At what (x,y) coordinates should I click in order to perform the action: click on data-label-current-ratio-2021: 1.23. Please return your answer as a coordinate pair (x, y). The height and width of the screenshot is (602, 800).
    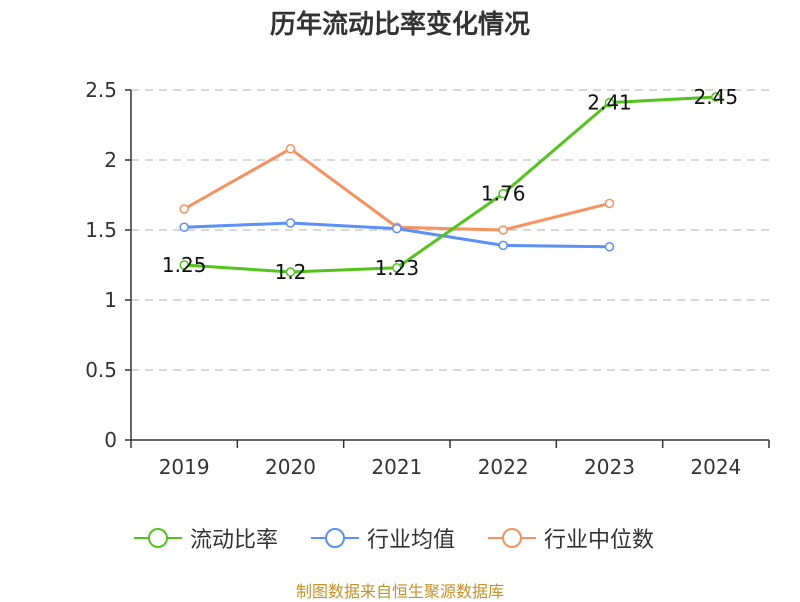
    Looking at the image, I should click on (397, 268).